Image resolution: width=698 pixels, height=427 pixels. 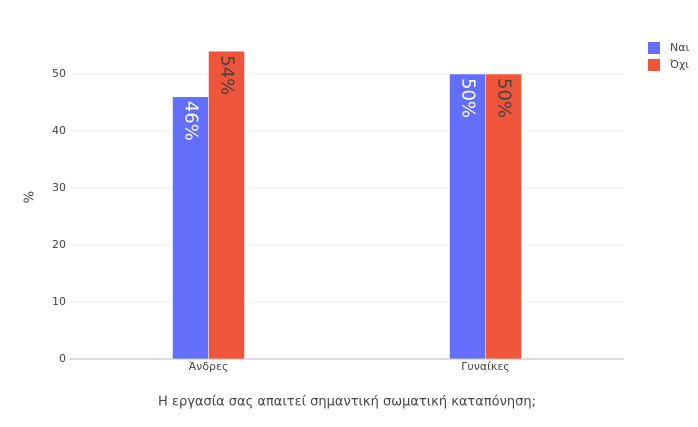 What do you see at coordinates (209, 366) in the screenshot?
I see `x-tick-label: Άνδρες` at bounding box center [209, 366].